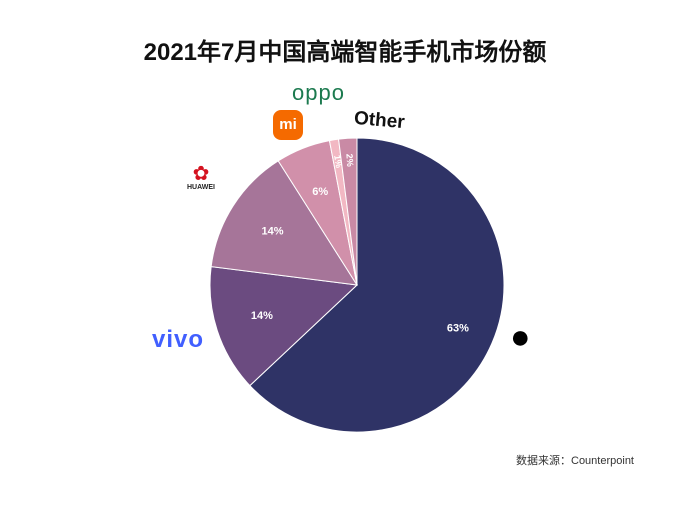 The image size is (690, 518). What do you see at coordinates (520, 337) in the screenshot?
I see `apple-logo-icon: ●` at bounding box center [520, 337].